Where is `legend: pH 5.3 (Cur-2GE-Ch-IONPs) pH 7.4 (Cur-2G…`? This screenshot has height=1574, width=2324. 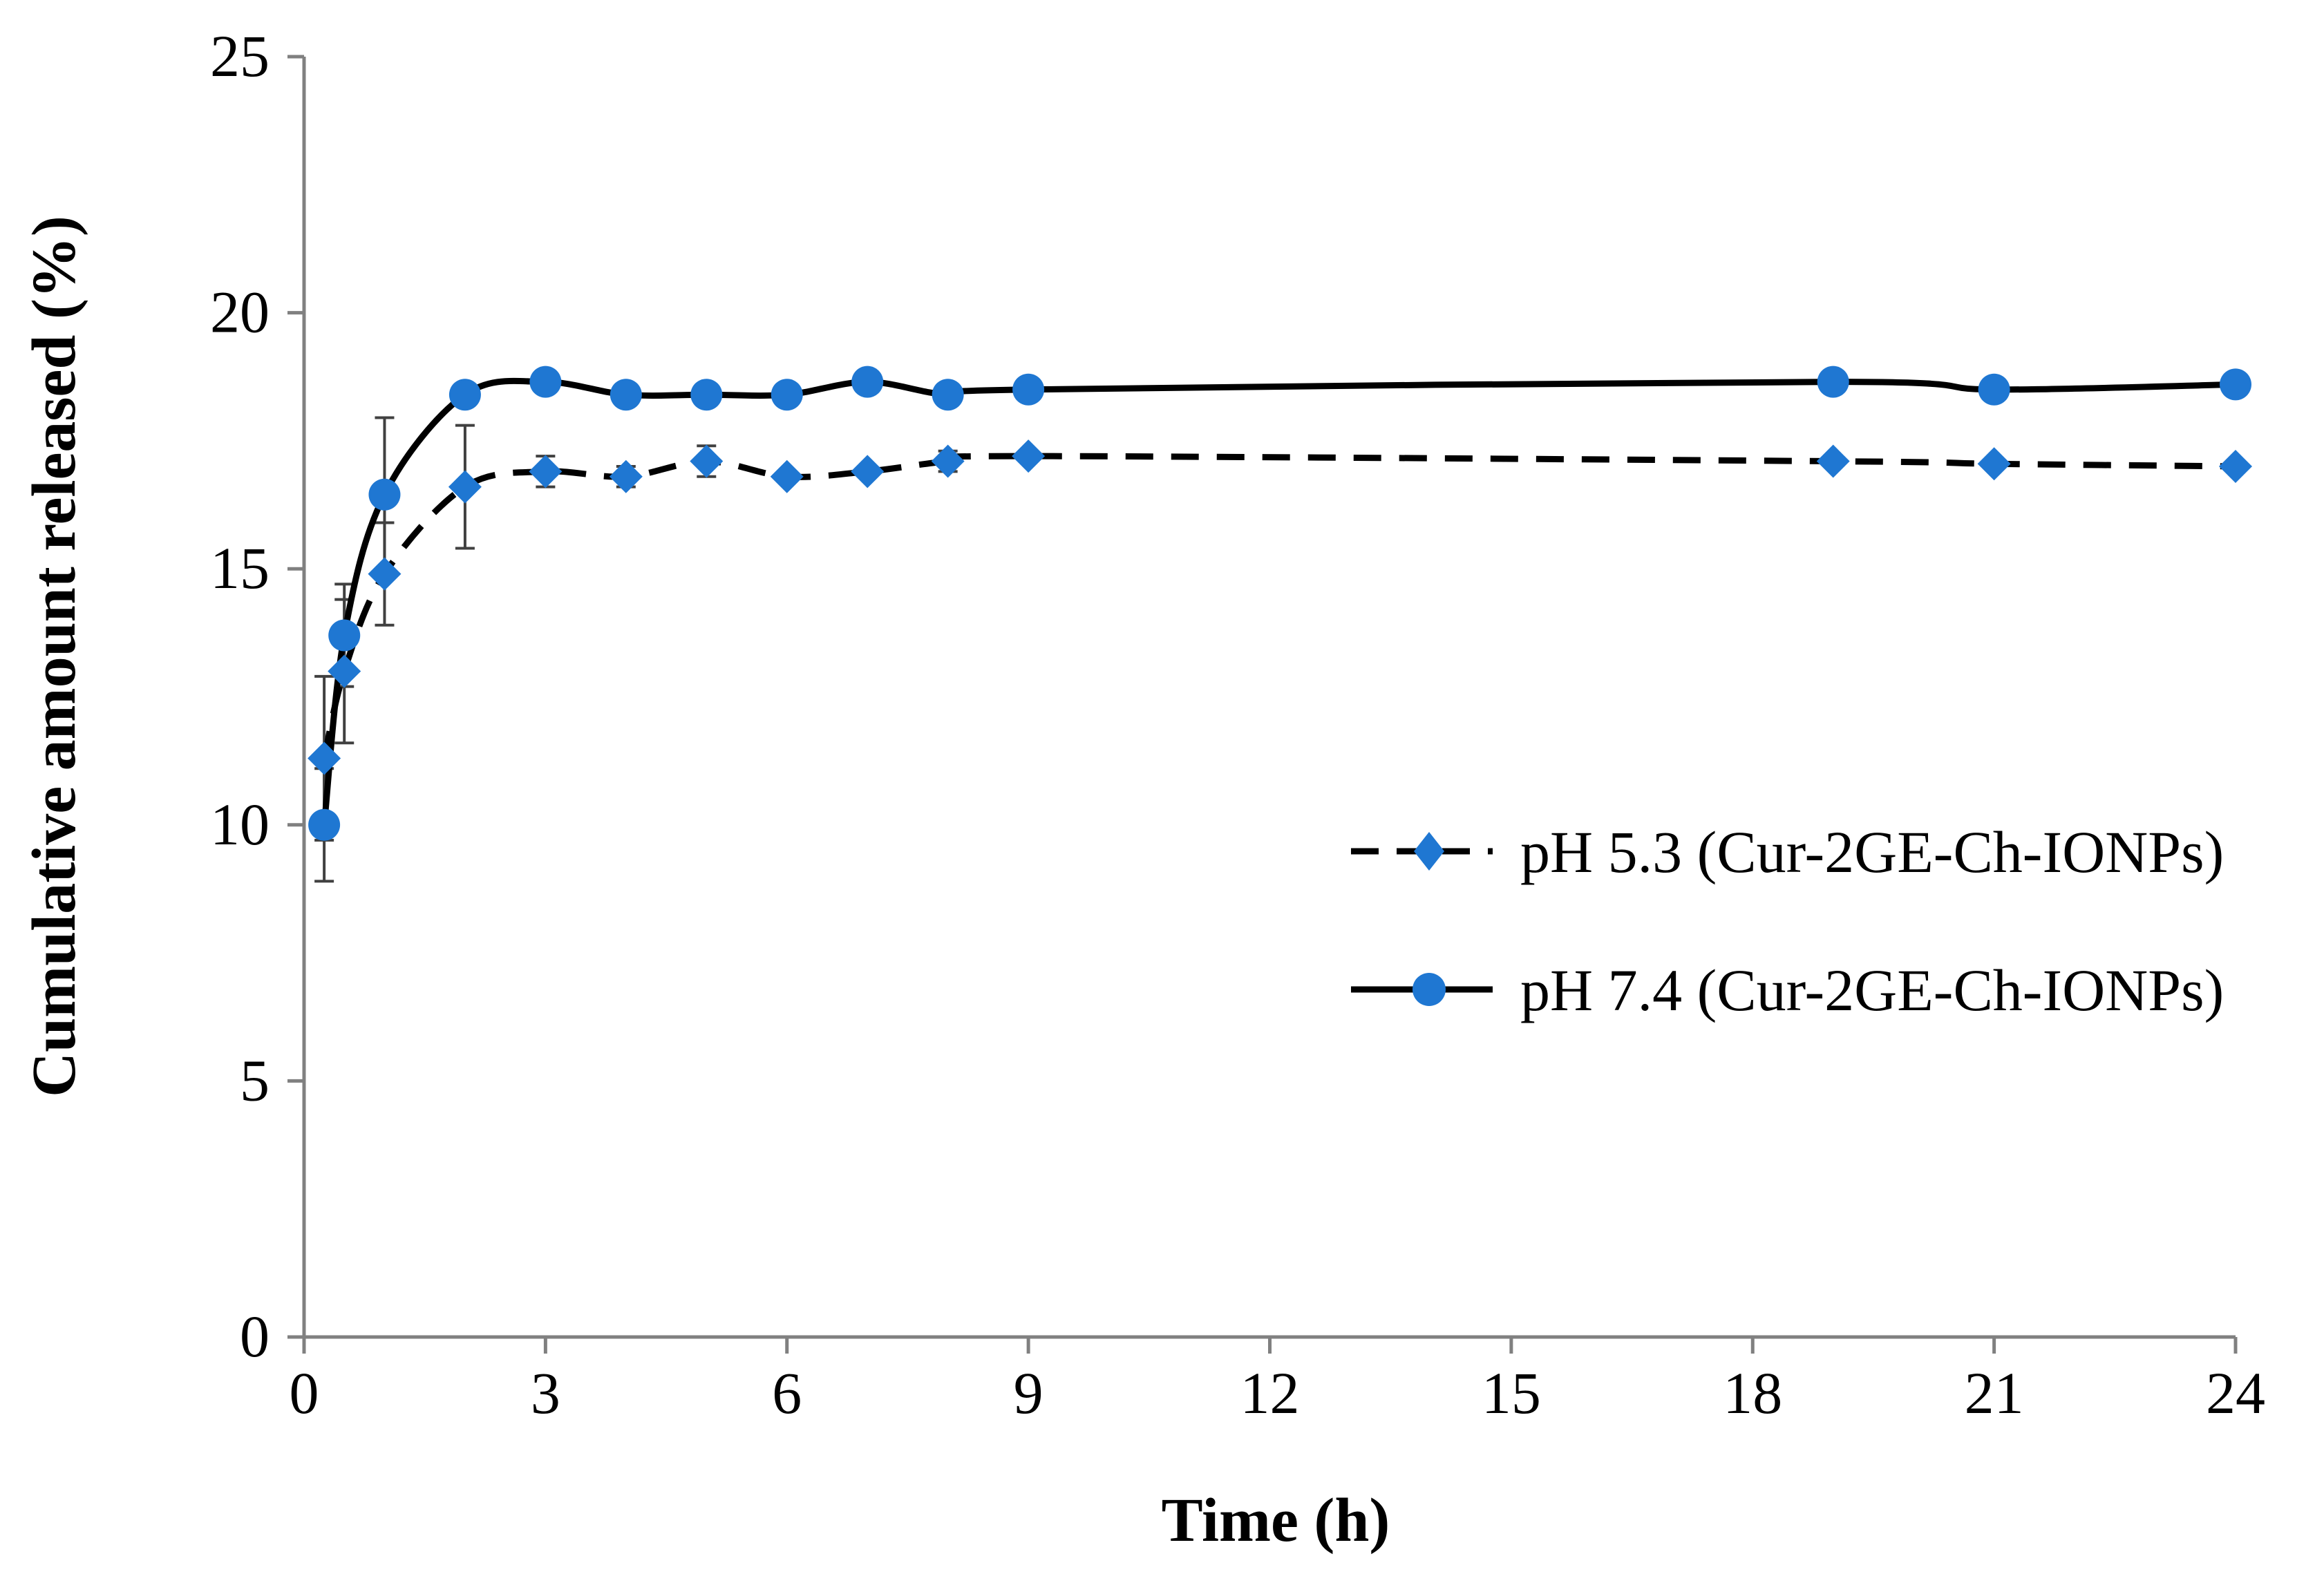
legend: pH 5.3 (Cur-2GE-Ch-IONPs) pH 7.4 (Cur-2G… is located at coordinates (1788, 921).